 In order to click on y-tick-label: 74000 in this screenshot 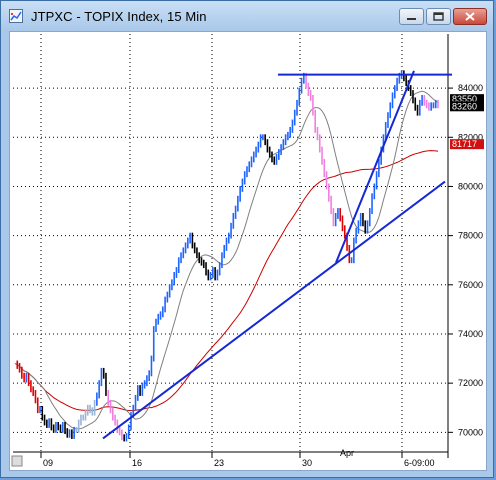, I will do `click(470, 334)`.